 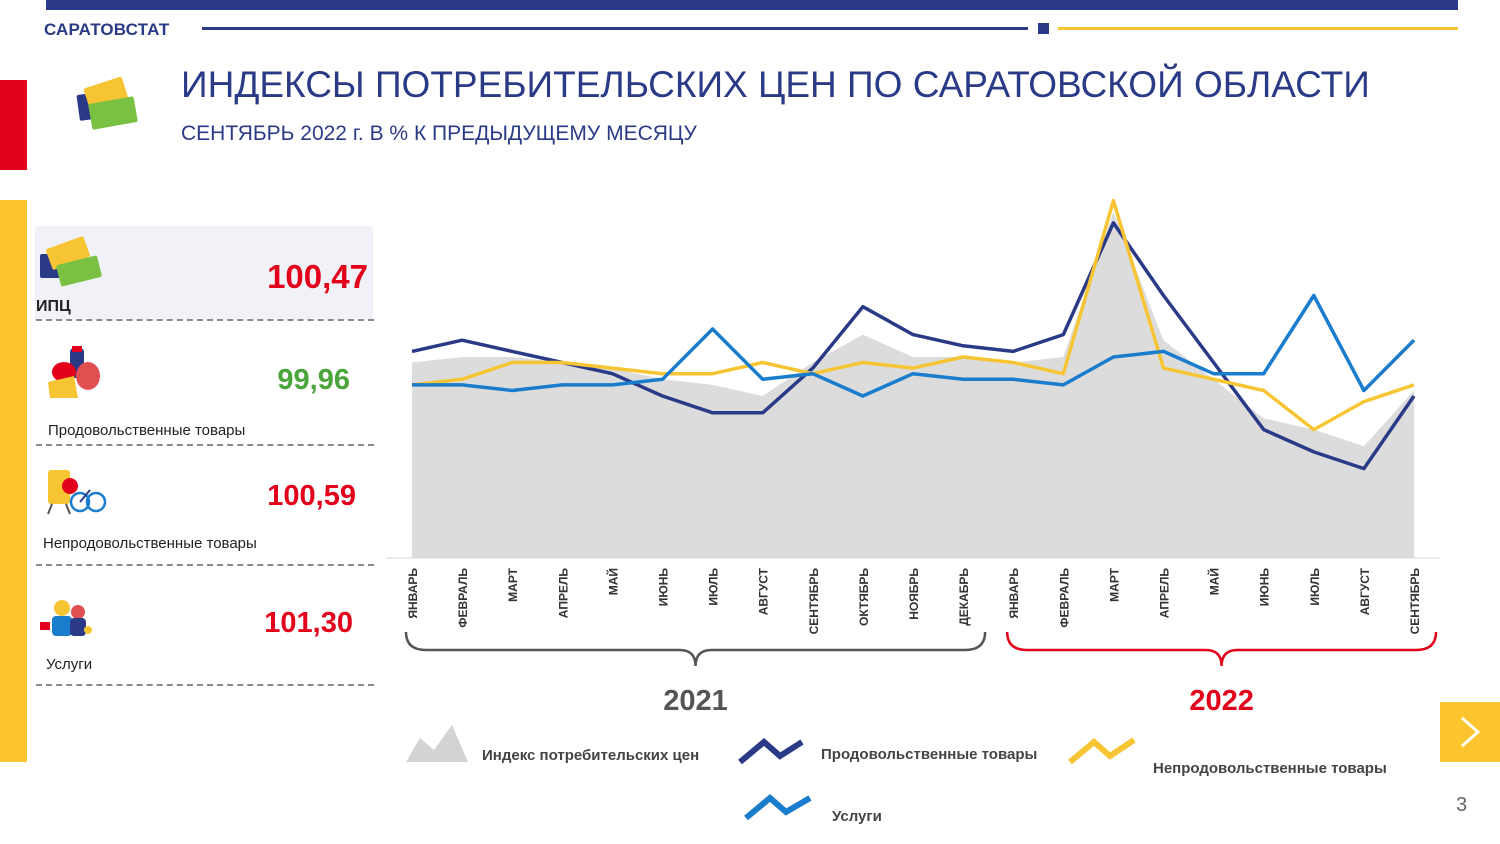 I want to click on x-tick-label: ДЕКАБРЬ, so click(x=964, y=597).